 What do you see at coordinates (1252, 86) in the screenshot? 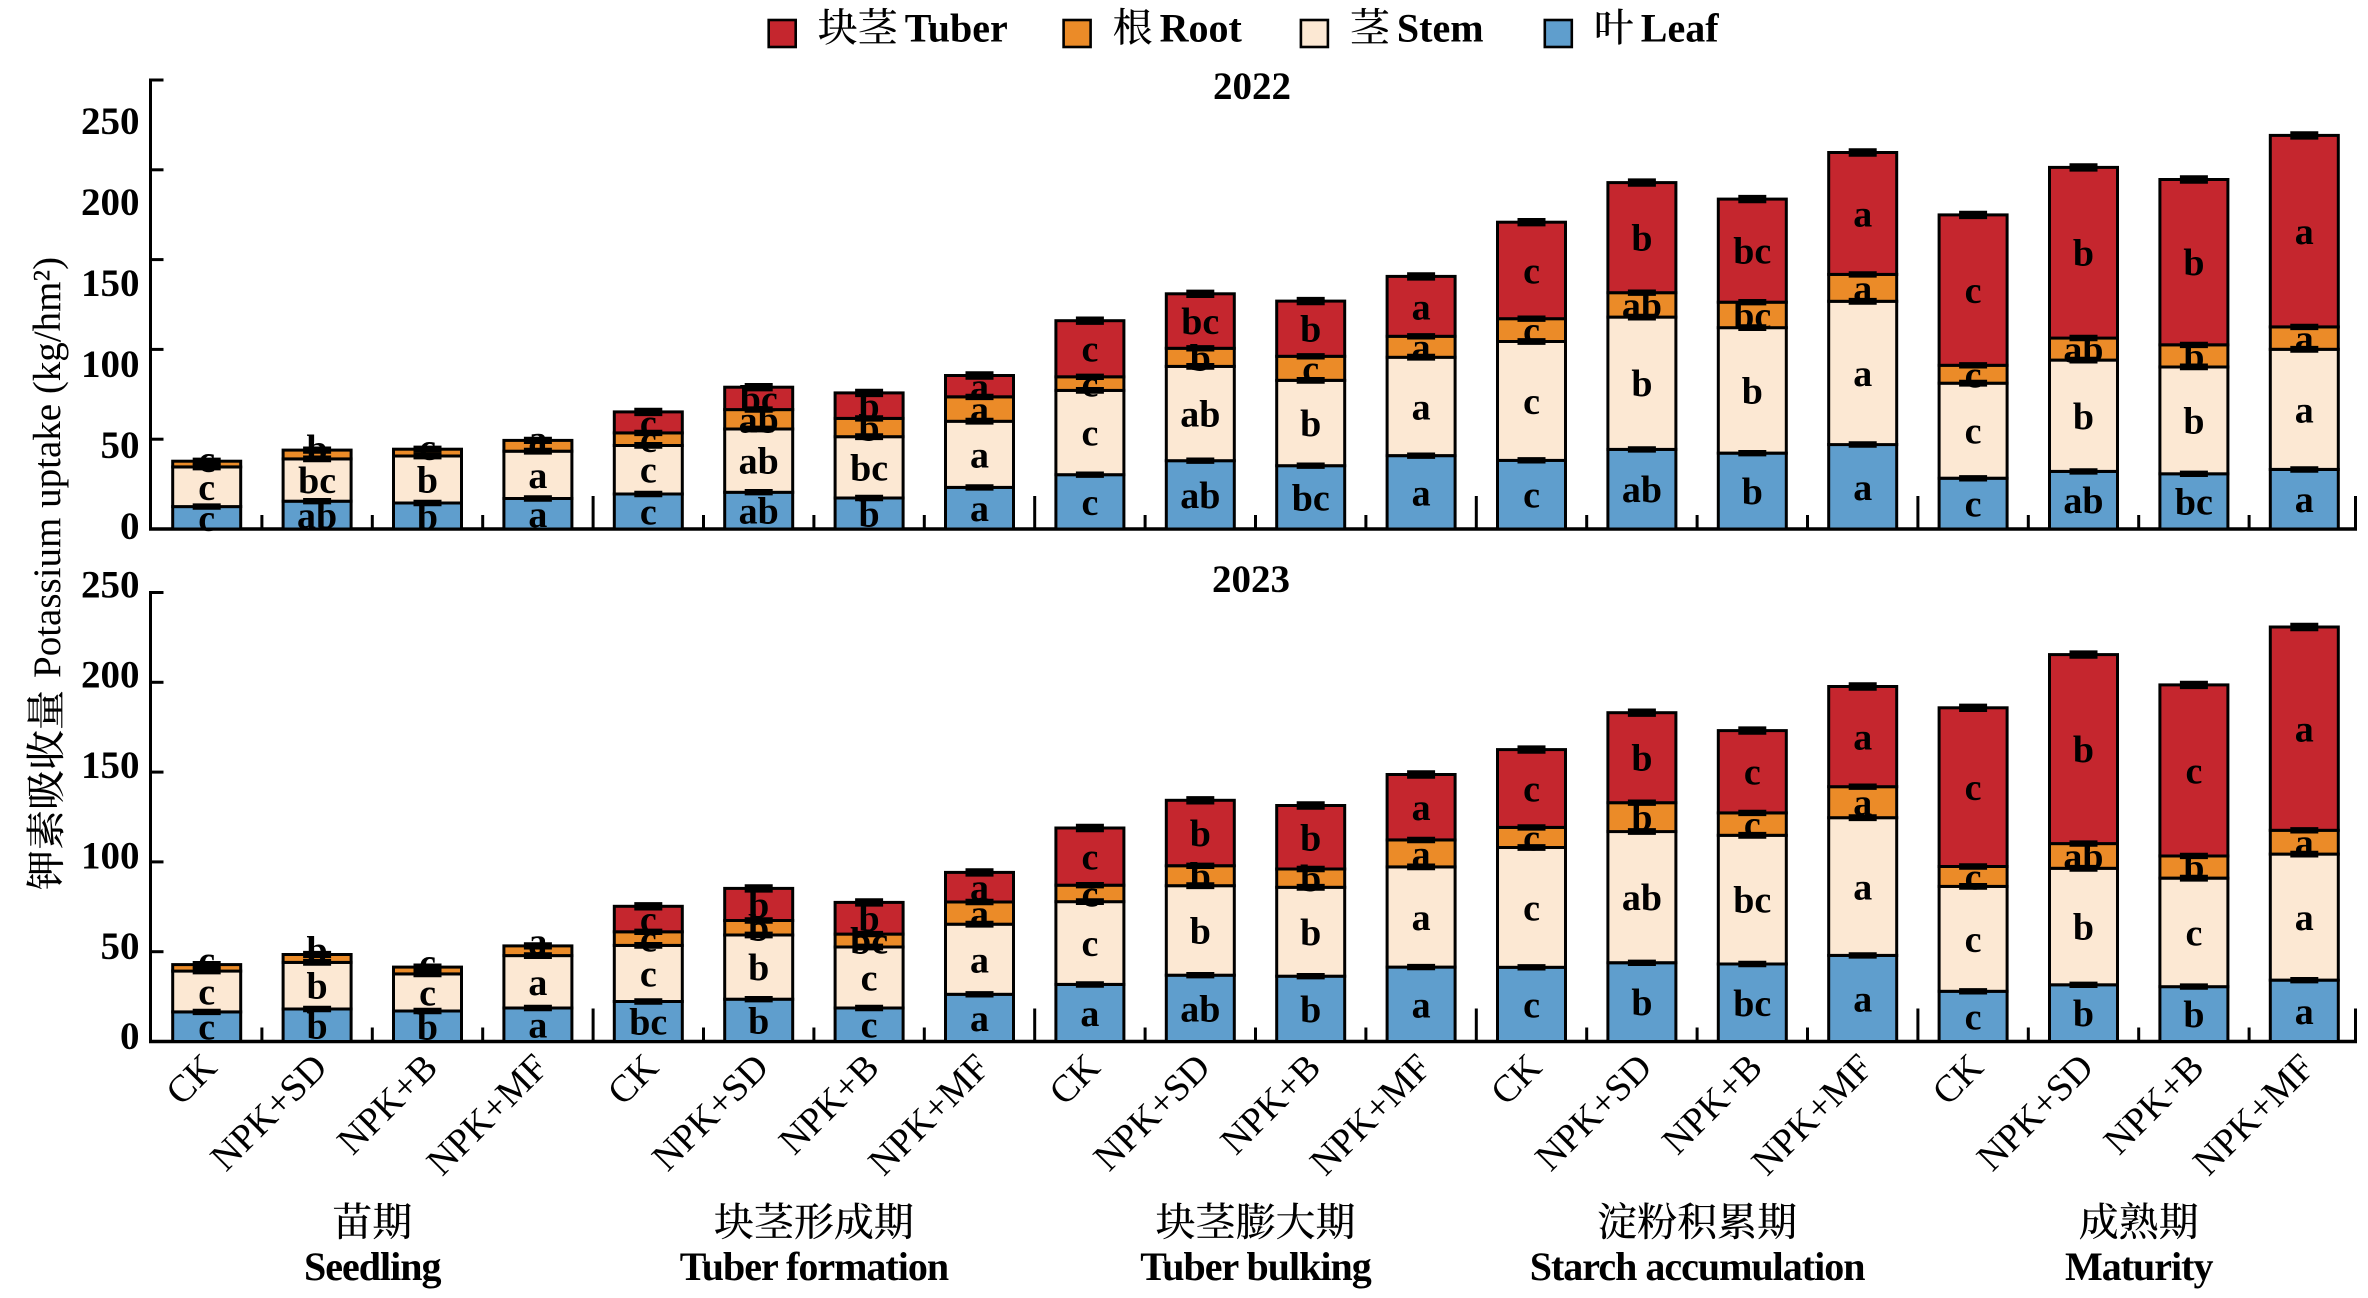
I see `svg-text: 2022` at bounding box center [1252, 86].